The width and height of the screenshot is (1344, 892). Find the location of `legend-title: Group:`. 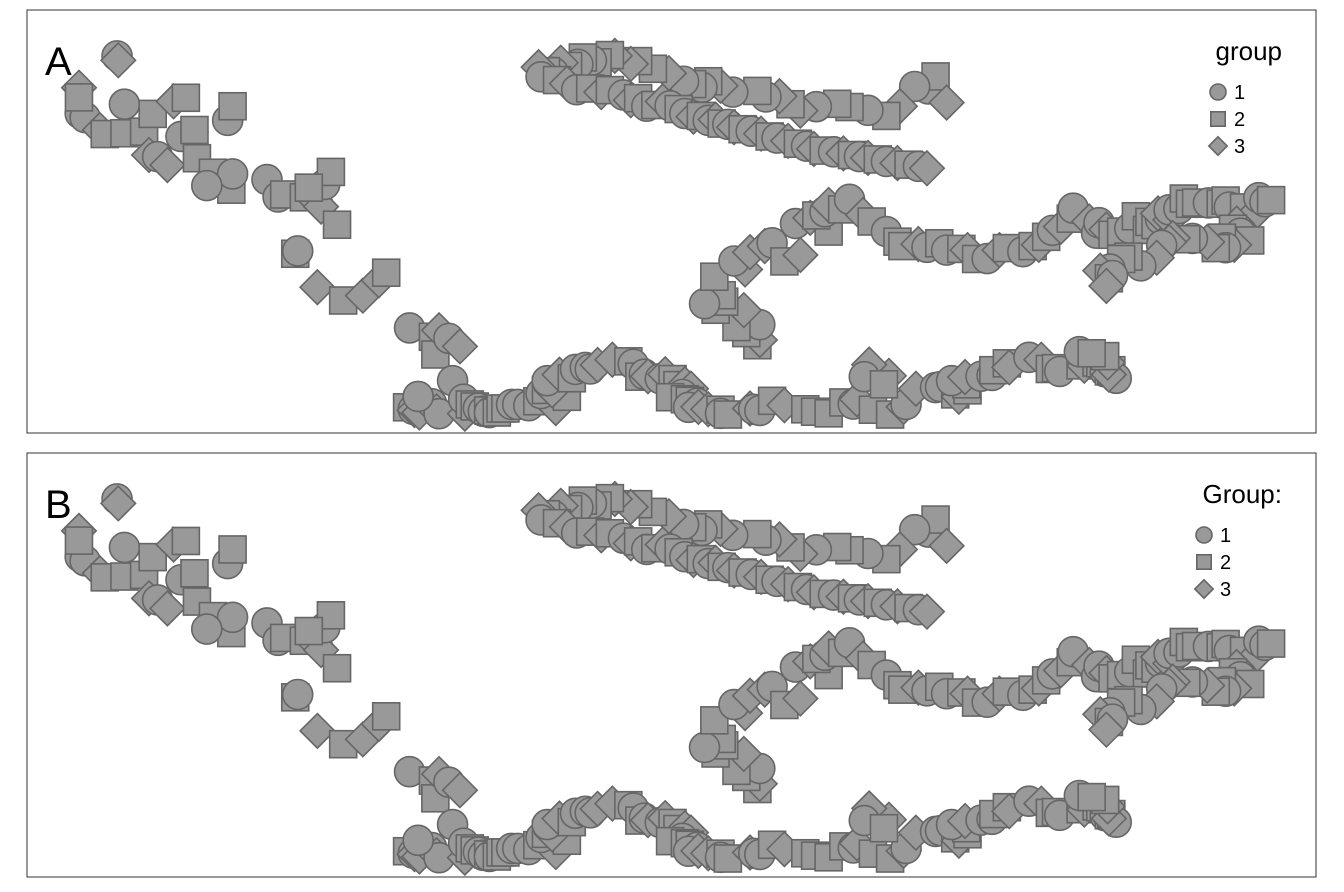

legend-title: Group: is located at coordinates (1243, 494).